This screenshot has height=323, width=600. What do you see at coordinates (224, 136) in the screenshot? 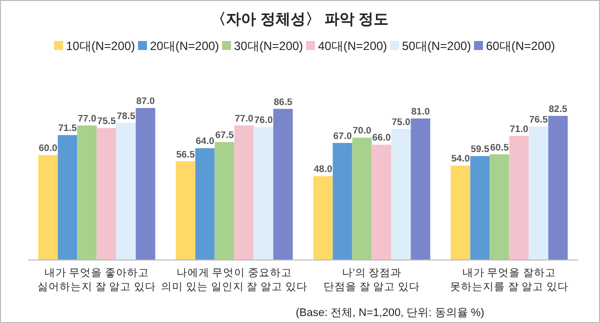
I see `data-label: 67.5` at bounding box center [224, 136].